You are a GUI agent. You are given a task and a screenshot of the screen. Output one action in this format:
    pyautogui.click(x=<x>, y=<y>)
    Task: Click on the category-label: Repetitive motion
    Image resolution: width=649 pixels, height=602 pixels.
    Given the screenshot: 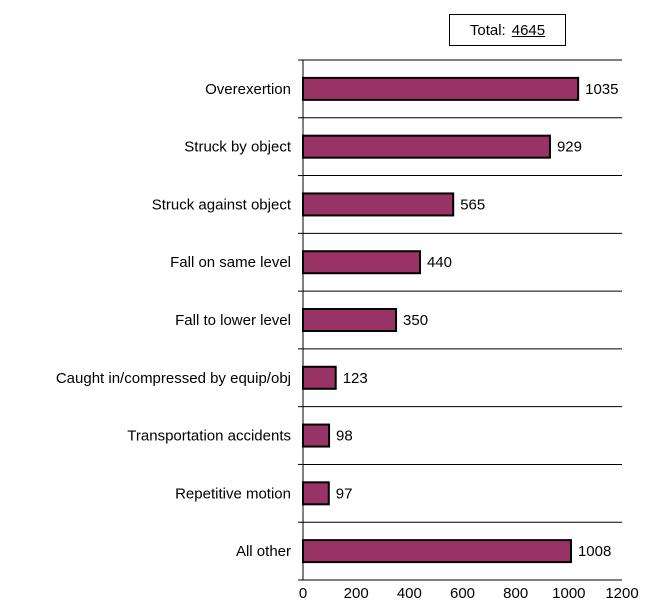 What is the action you would take?
    pyautogui.click(x=233, y=493)
    